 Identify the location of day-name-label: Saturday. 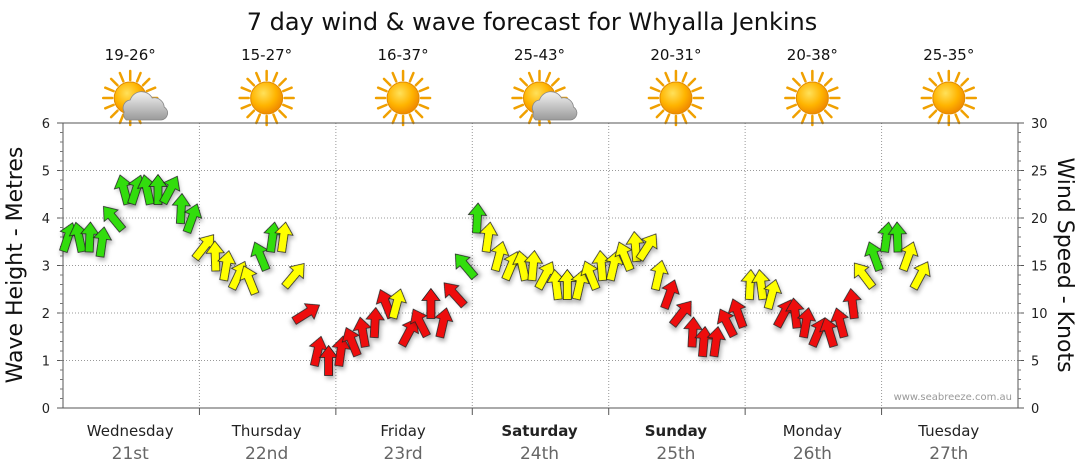
(539, 431).